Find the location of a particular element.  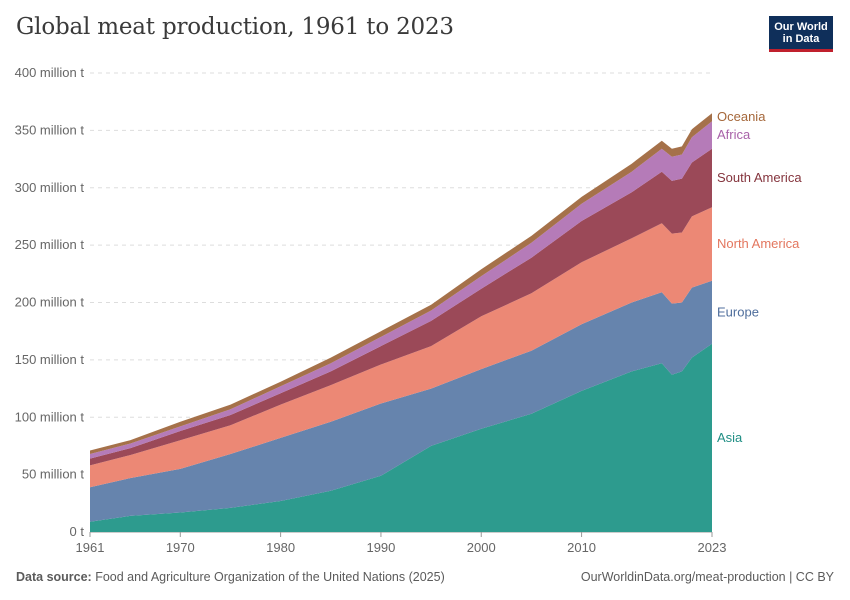

series-label-asia: Asia is located at coordinates (730, 437).